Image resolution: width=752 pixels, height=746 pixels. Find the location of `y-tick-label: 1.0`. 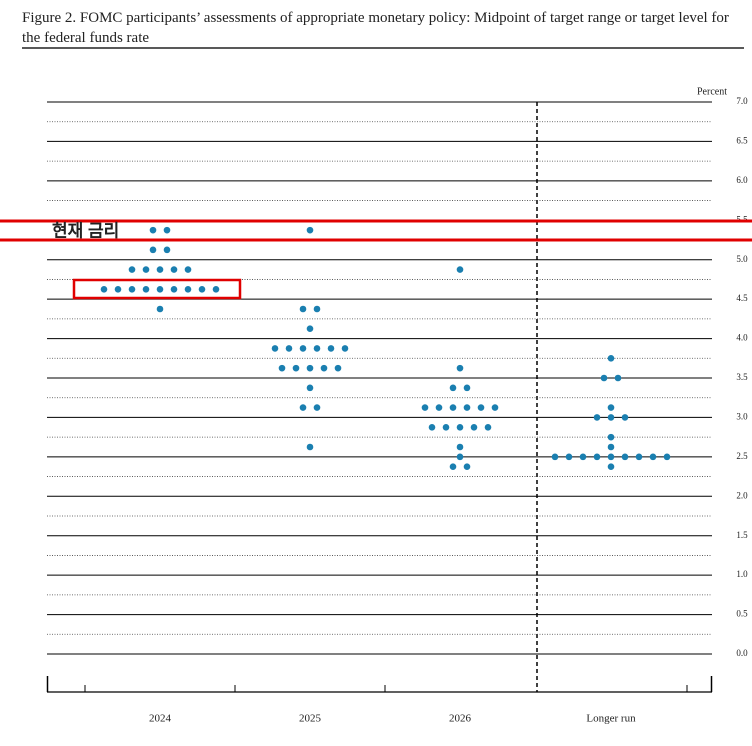

y-tick-label: 1.0 is located at coordinates (742, 574).